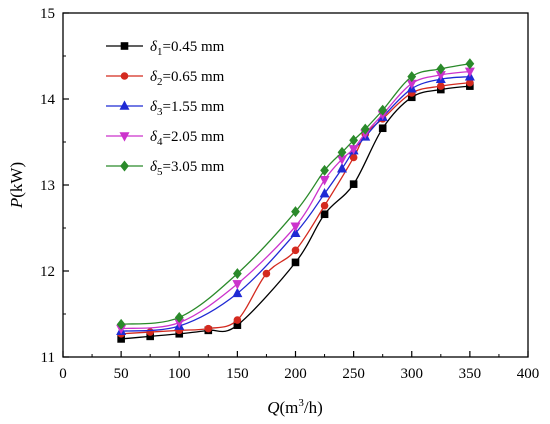 The image size is (550, 424). I want to click on legend-value: 1.55 mm, so click(198, 107).